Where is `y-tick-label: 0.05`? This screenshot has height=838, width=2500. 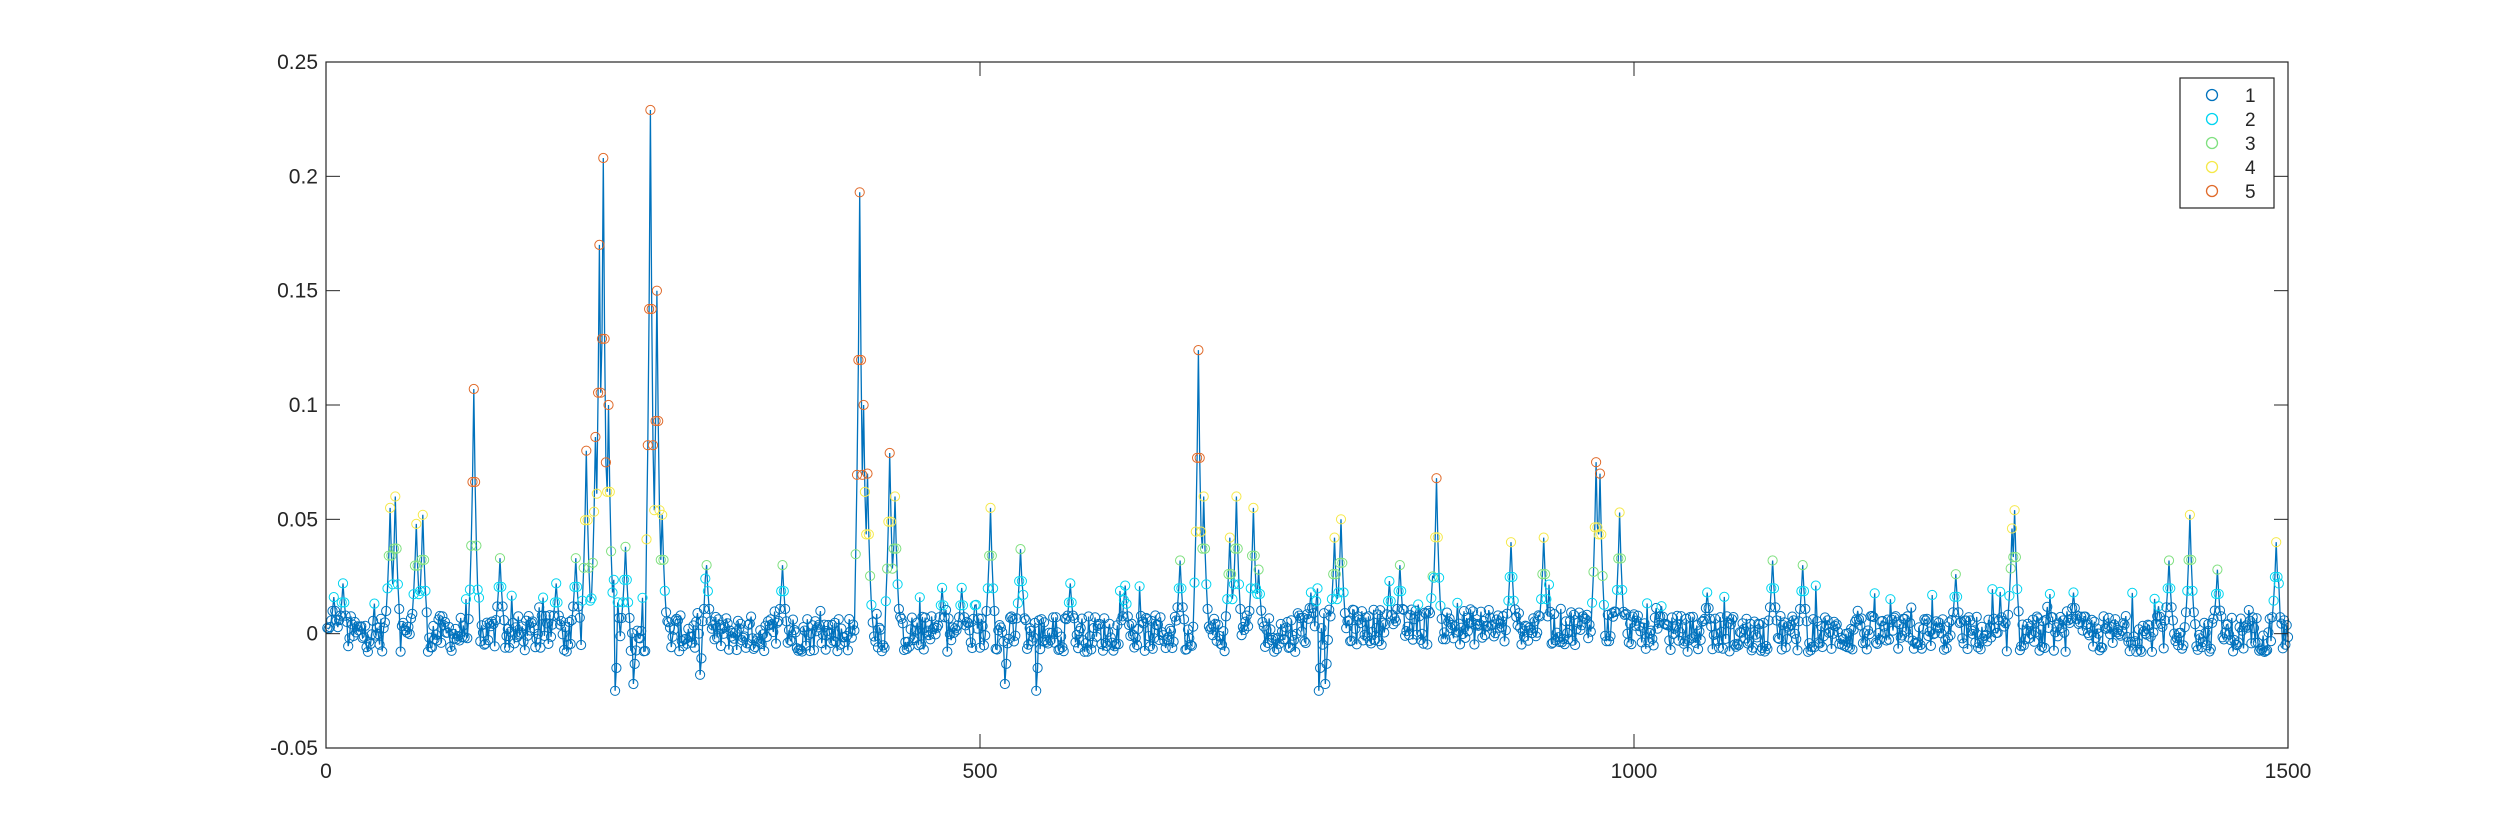
y-tick-label: 0.05 is located at coordinates (297, 519).